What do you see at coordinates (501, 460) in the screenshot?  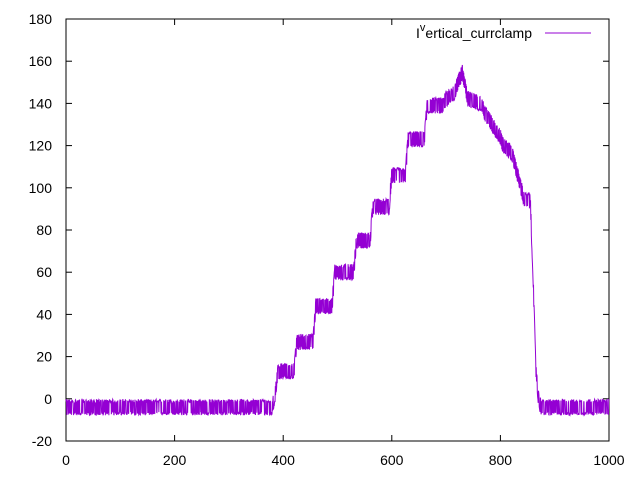 I see `x-tick-label: 800` at bounding box center [501, 460].